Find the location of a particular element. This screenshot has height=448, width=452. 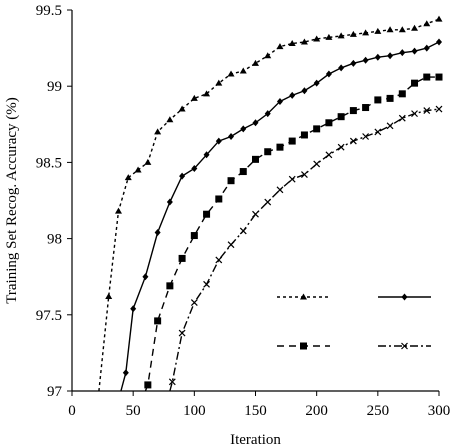

x-tick-label: 250 is located at coordinates (378, 411).